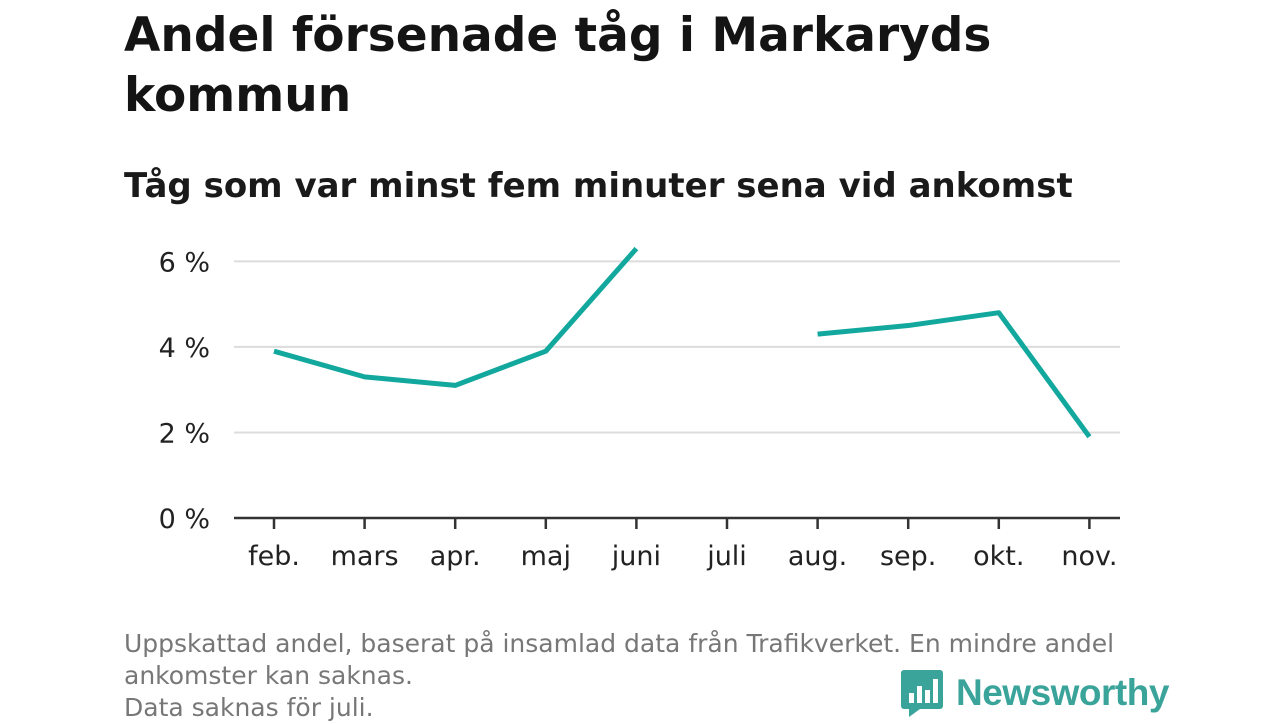 The image size is (1280, 724). I want to click on x-tick-labels: feb. mars apr. maj juni juli aug. sep. okt. nov., so click(682, 556).